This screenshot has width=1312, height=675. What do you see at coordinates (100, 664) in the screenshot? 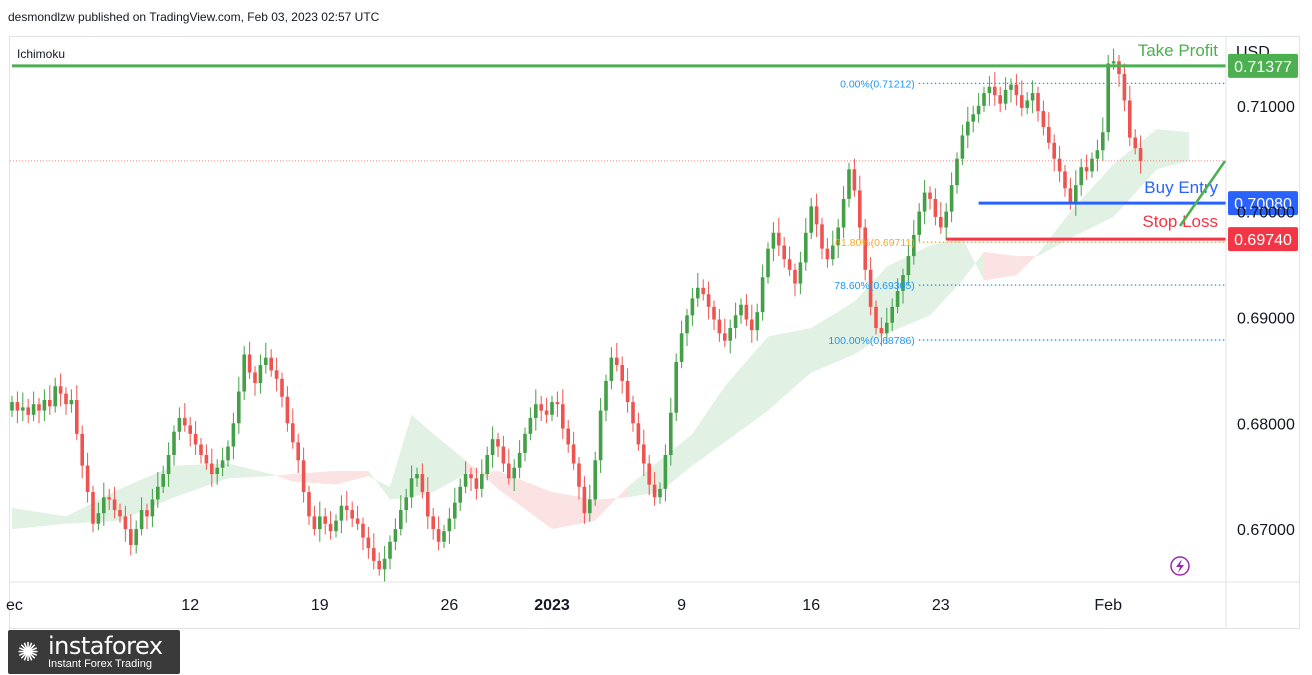
I see `watermark-tagline: Instant Forex Trading` at bounding box center [100, 664].